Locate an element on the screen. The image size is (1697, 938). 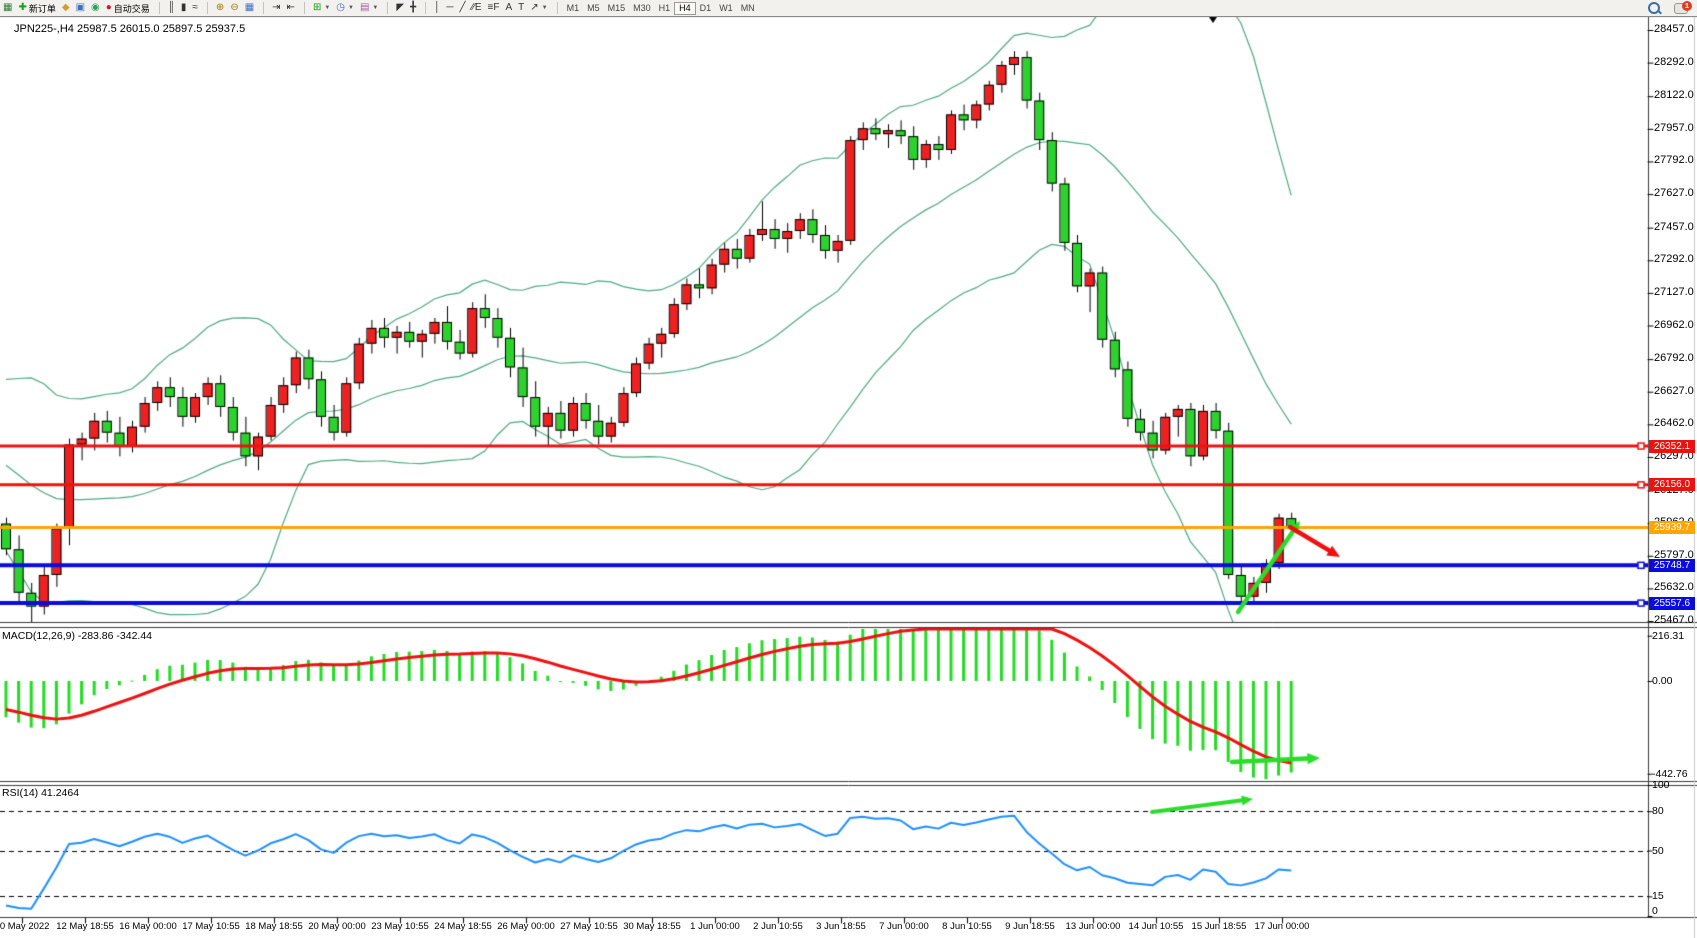
fibonacci-icon: ≡F is located at coordinates (493, 7).